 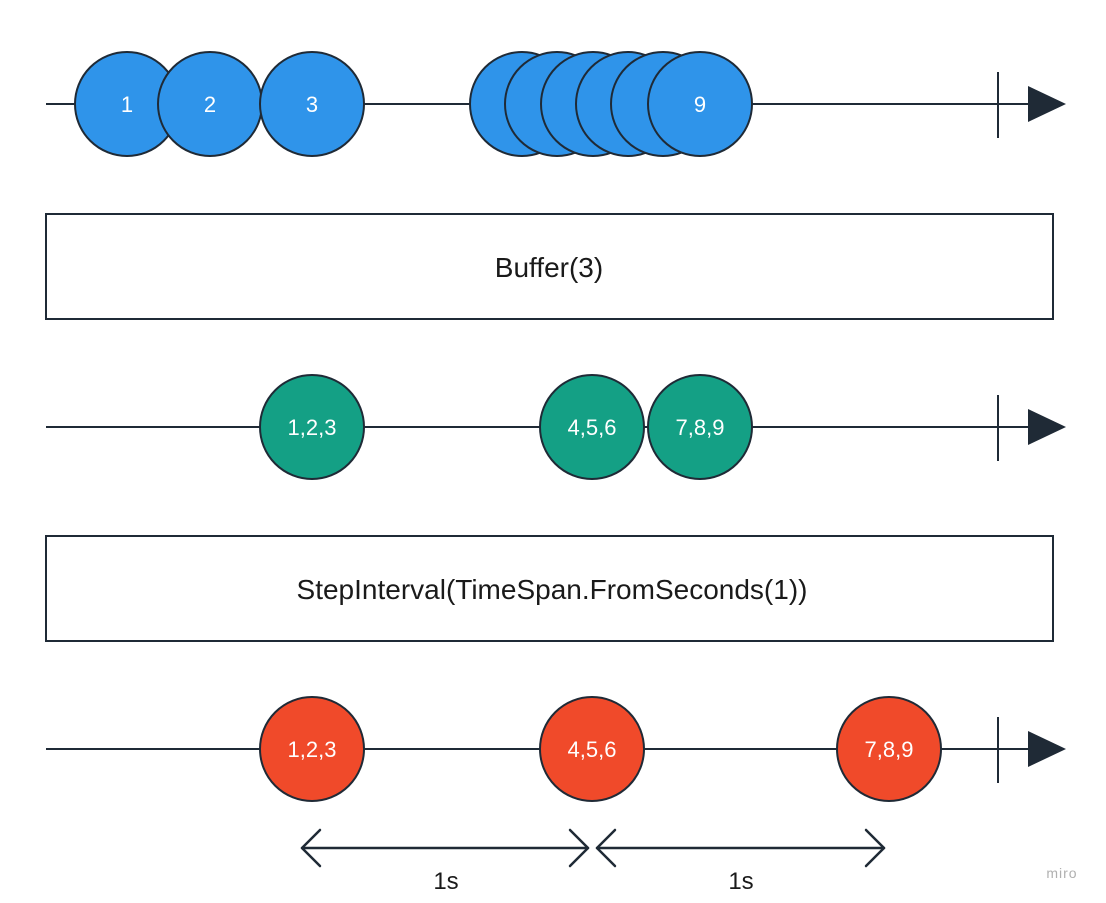 I want to click on interval-label-1: 1s, so click(x=445, y=881).